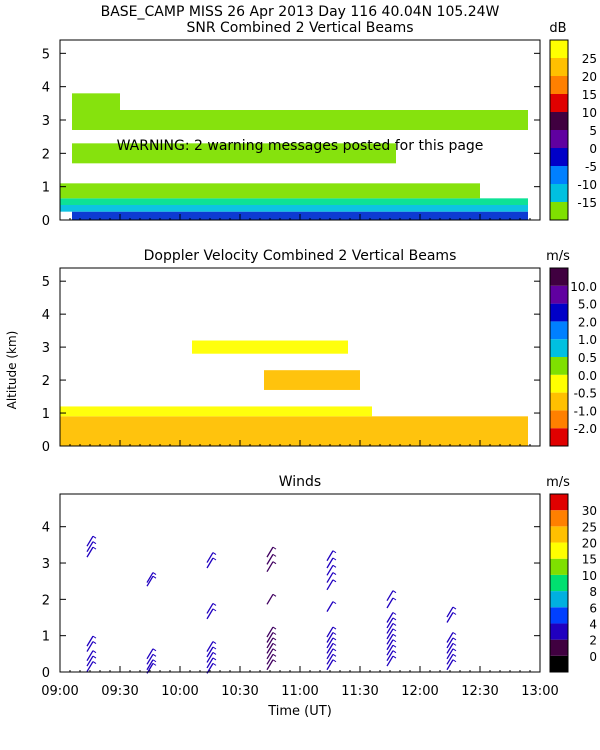 The image size is (600, 750). Describe the element at coordinates (589, 527) in the screenshot. I see `colorbar-label: 25` at that location.